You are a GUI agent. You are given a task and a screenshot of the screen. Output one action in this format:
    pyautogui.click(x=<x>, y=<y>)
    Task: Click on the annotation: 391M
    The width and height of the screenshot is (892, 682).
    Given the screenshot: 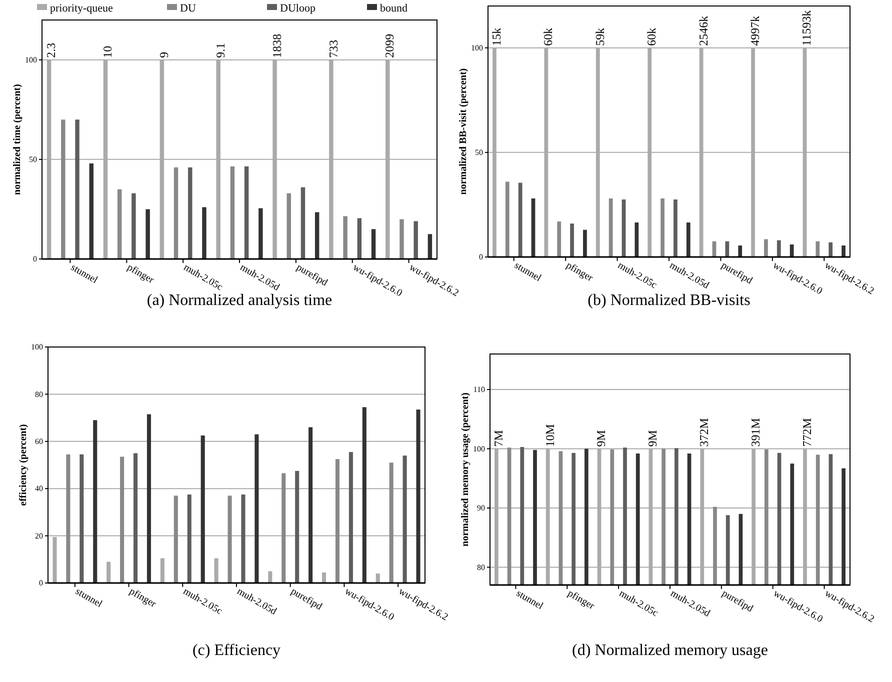 What is the action you would take?
    pyautogui.click(x=755, y=432)
    